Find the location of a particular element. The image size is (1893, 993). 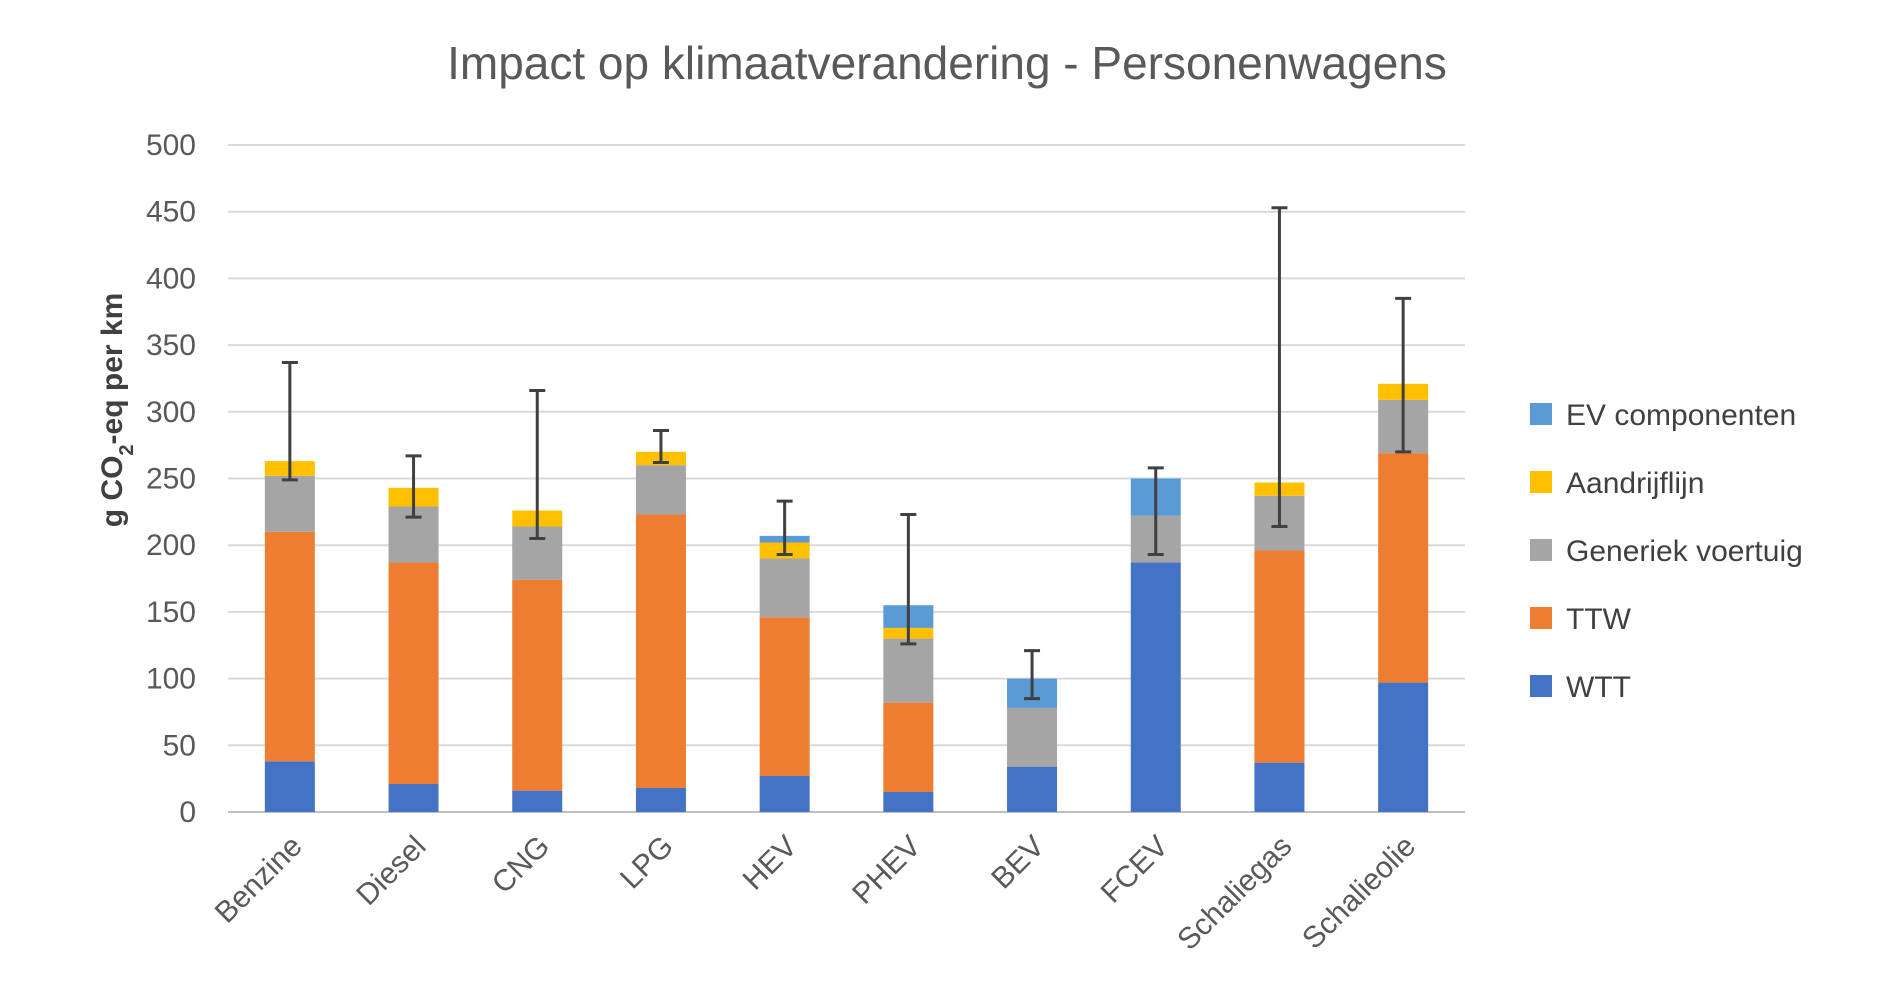

legend-item-ttw: TTW is located at coordinates (1581, 619).